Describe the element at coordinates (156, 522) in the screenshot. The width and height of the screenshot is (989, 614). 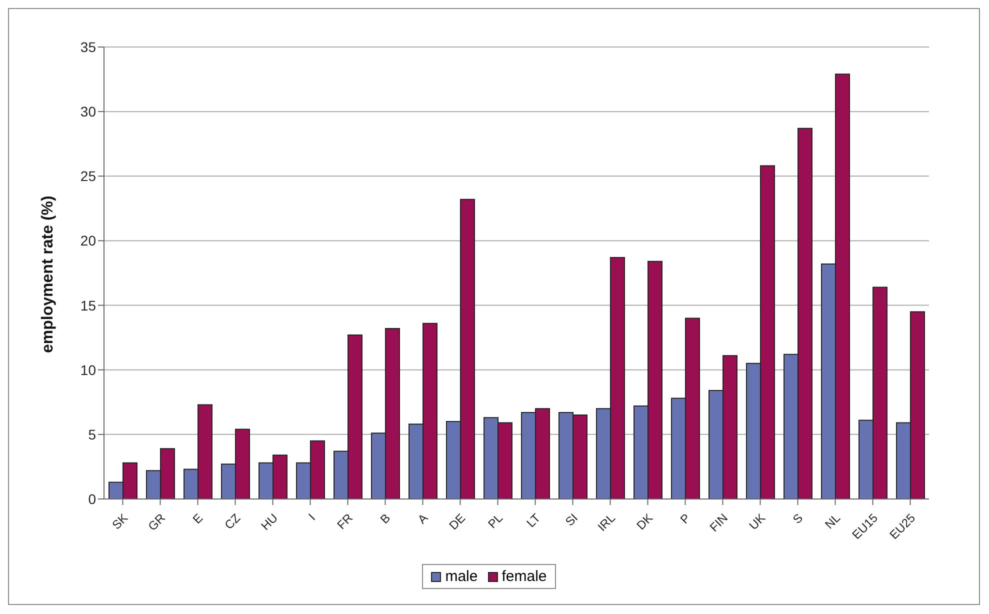
I see `x-tick-label: GR` at that location.